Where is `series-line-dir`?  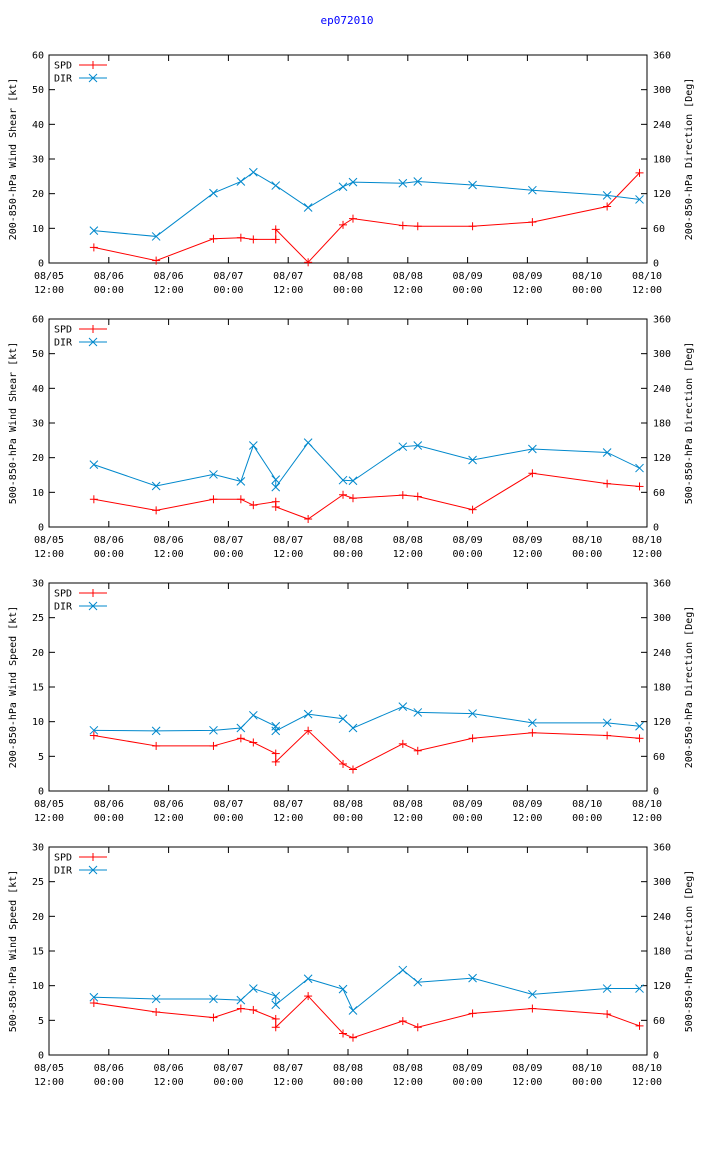 series-line-dir is located at coordinates (366, 465).